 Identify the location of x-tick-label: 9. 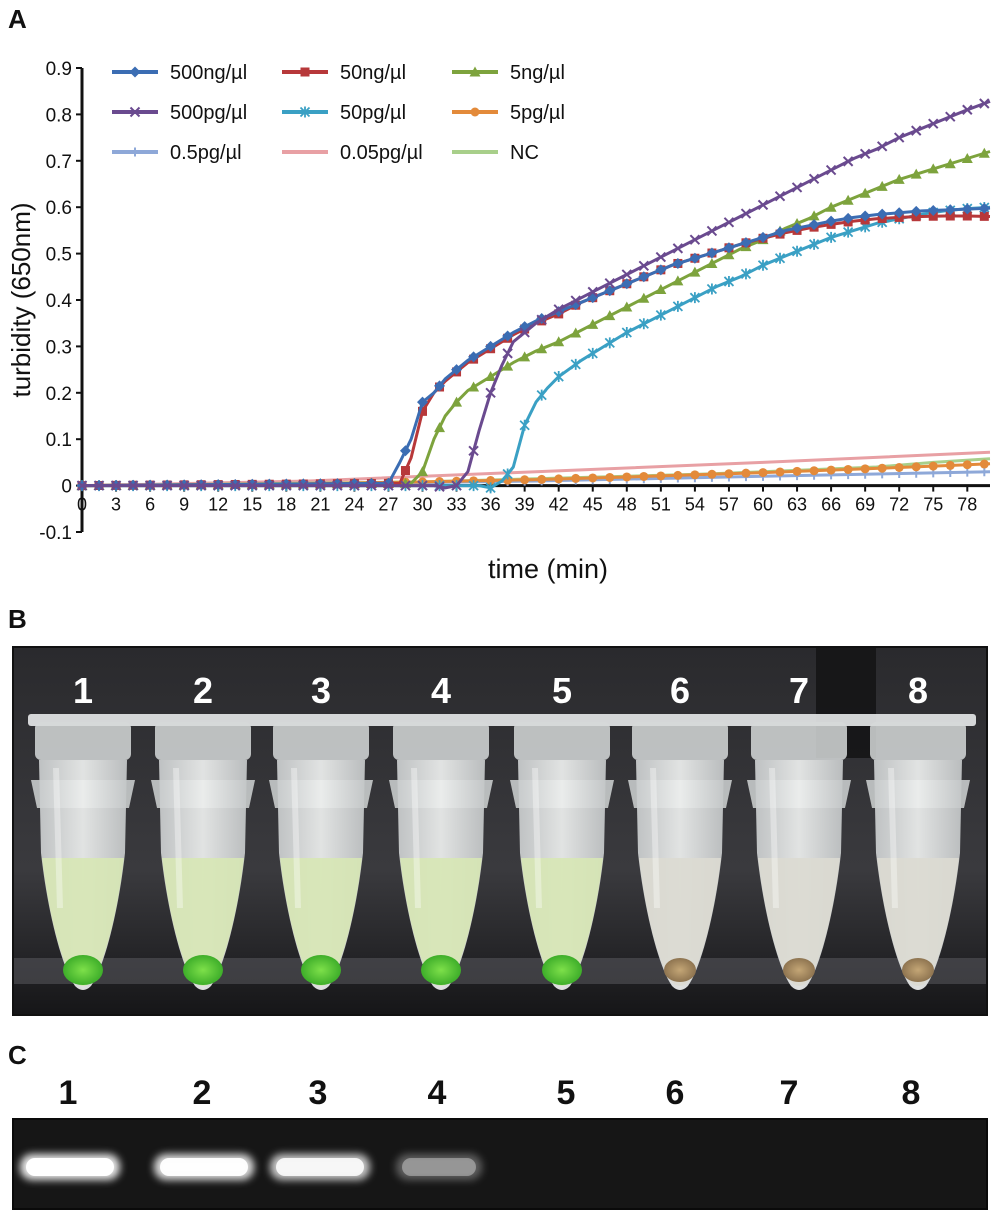
(184, 505).